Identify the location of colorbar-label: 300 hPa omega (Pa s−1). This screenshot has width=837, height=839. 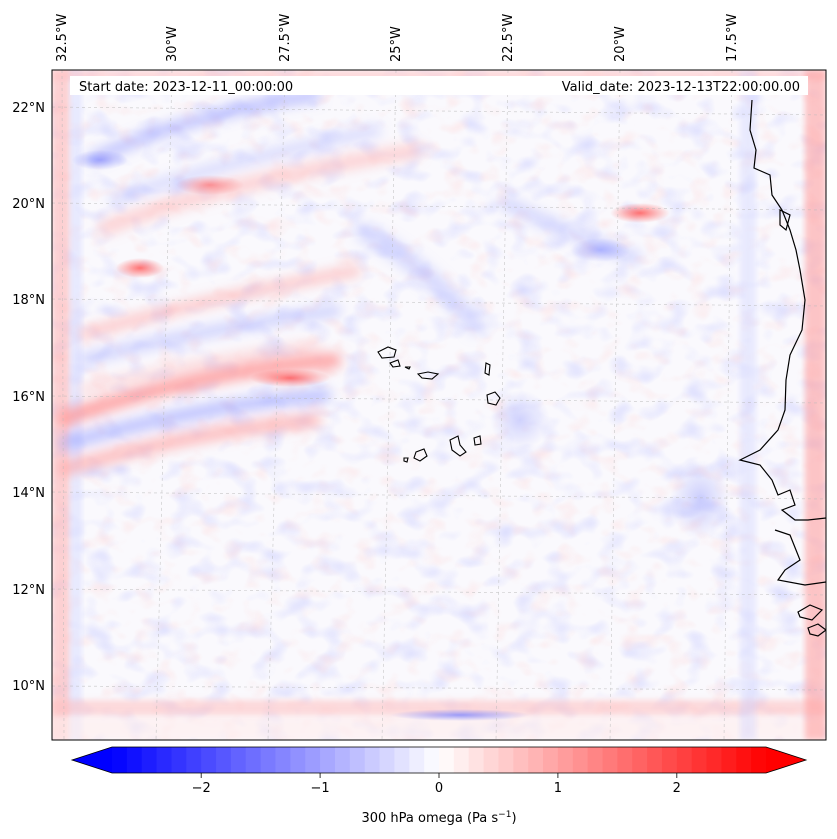
(438, 818).